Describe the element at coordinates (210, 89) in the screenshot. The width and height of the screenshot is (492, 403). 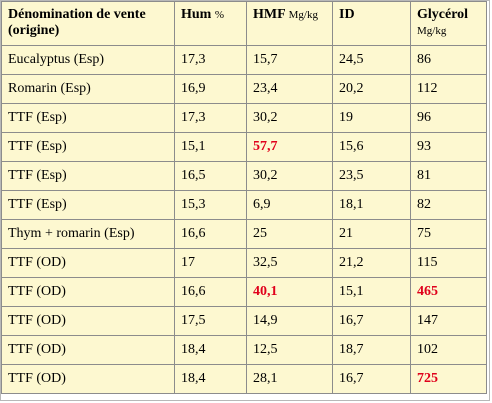
I see `cell-hum: 16,9` at that location.